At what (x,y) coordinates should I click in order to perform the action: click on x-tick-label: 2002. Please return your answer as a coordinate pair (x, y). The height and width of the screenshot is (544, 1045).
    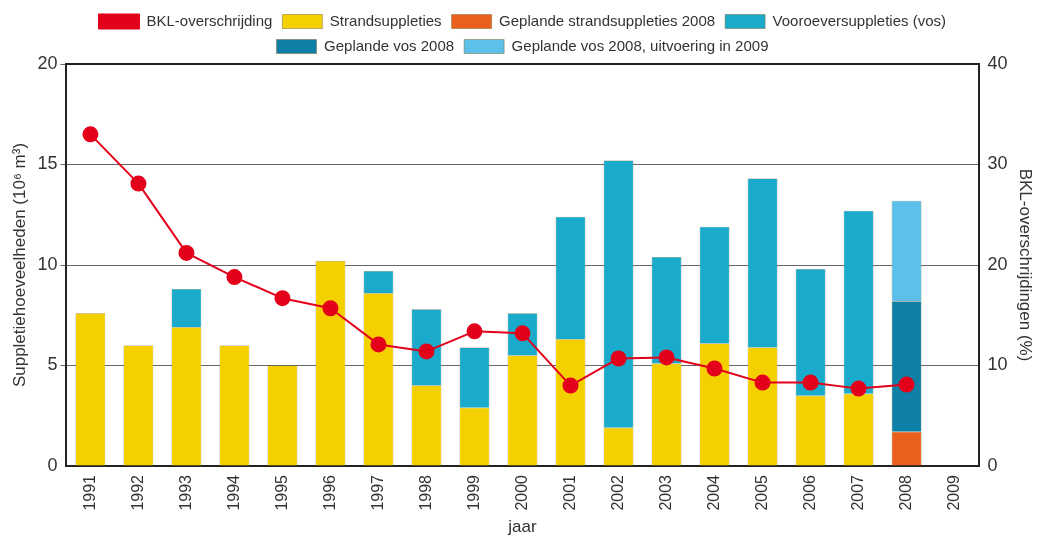
    Looking at the image, I should click on (617, 492).